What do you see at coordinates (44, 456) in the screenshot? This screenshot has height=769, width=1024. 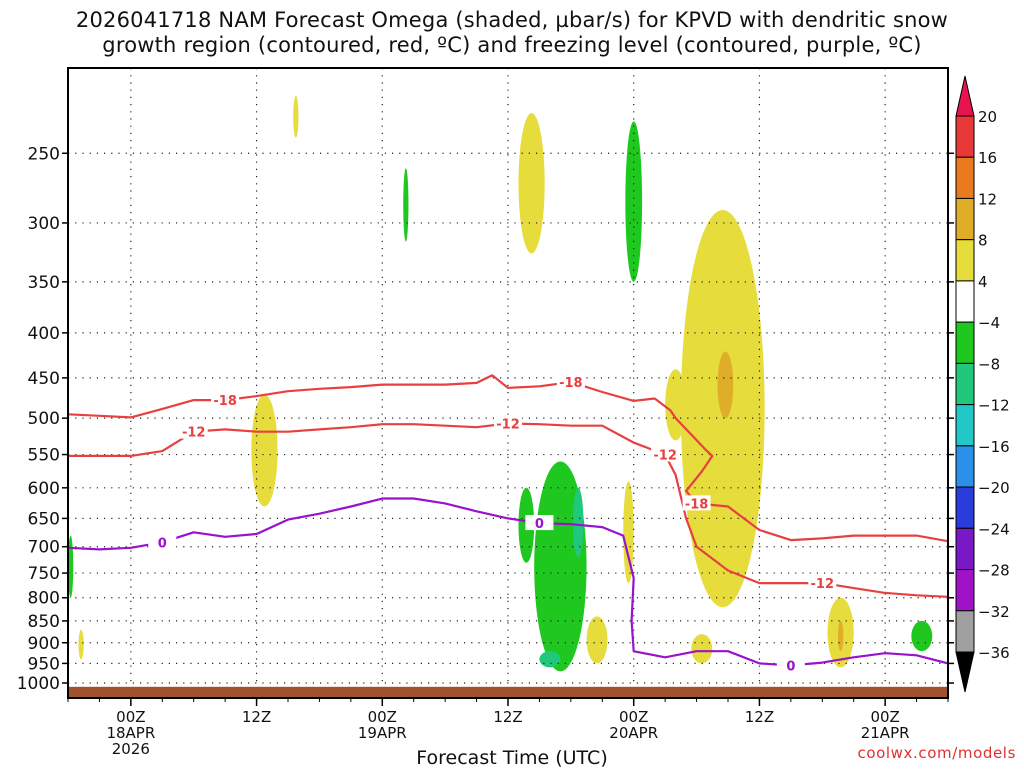 I see `y-tick-label: 550` at bounding box center [44, 456].